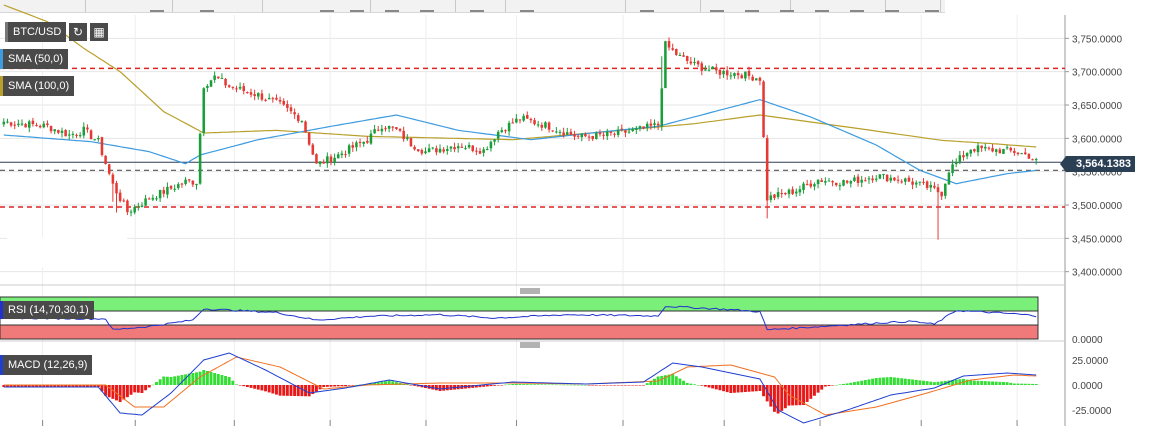  Describe the element at coordinates (36, 32) in the screenshot. I see `symbol-label: BTC/USD` at that location.